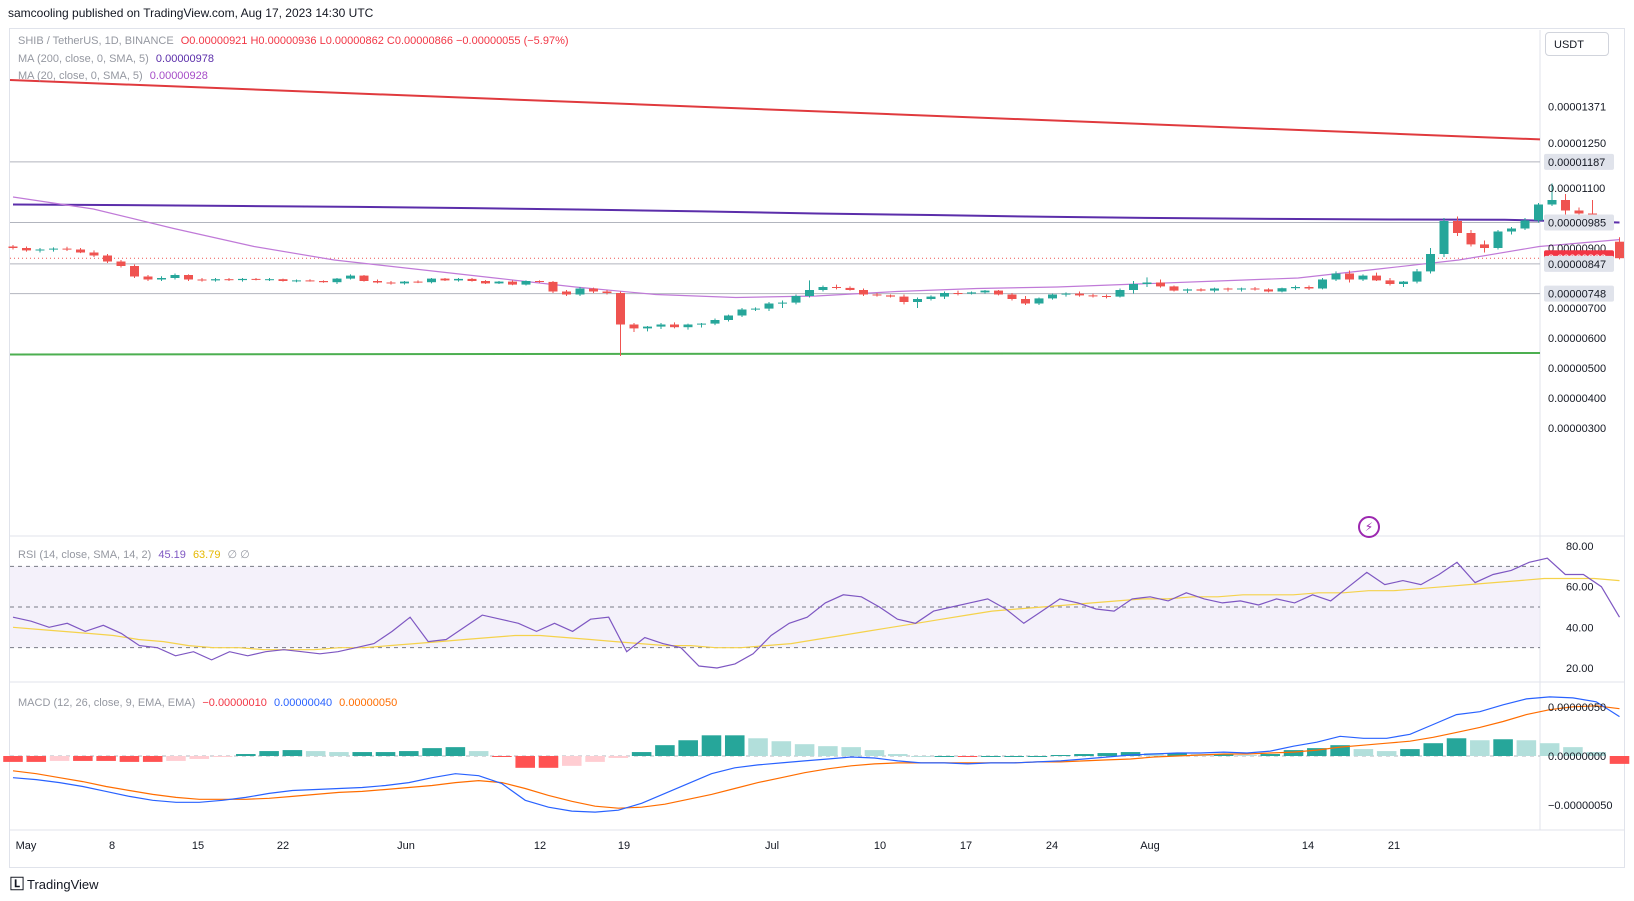 Image resolution: width=1634 pixels, height=901 pixels. Describe the element at coordinates (234, 703) in the screenshot. I see `macd-hist-value: −0.00000010` at that location.